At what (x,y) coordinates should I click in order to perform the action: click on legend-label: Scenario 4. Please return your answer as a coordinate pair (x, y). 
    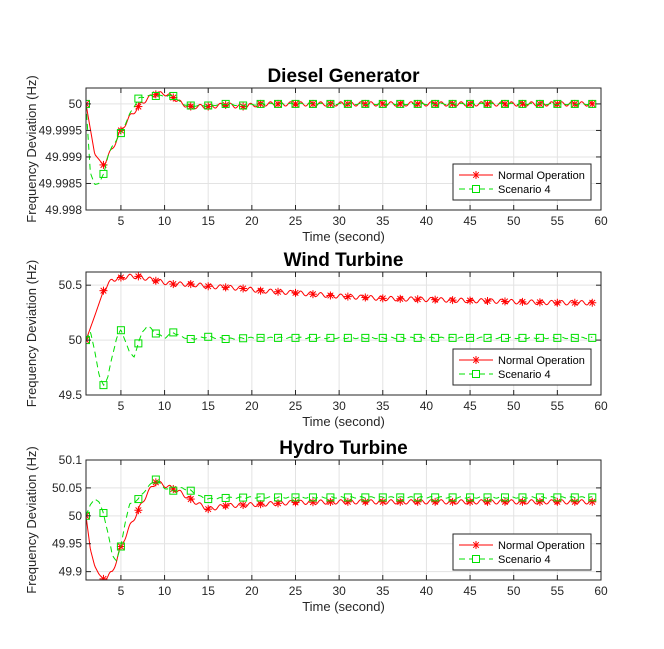
    Looking at the image, I should click on (524, 560).